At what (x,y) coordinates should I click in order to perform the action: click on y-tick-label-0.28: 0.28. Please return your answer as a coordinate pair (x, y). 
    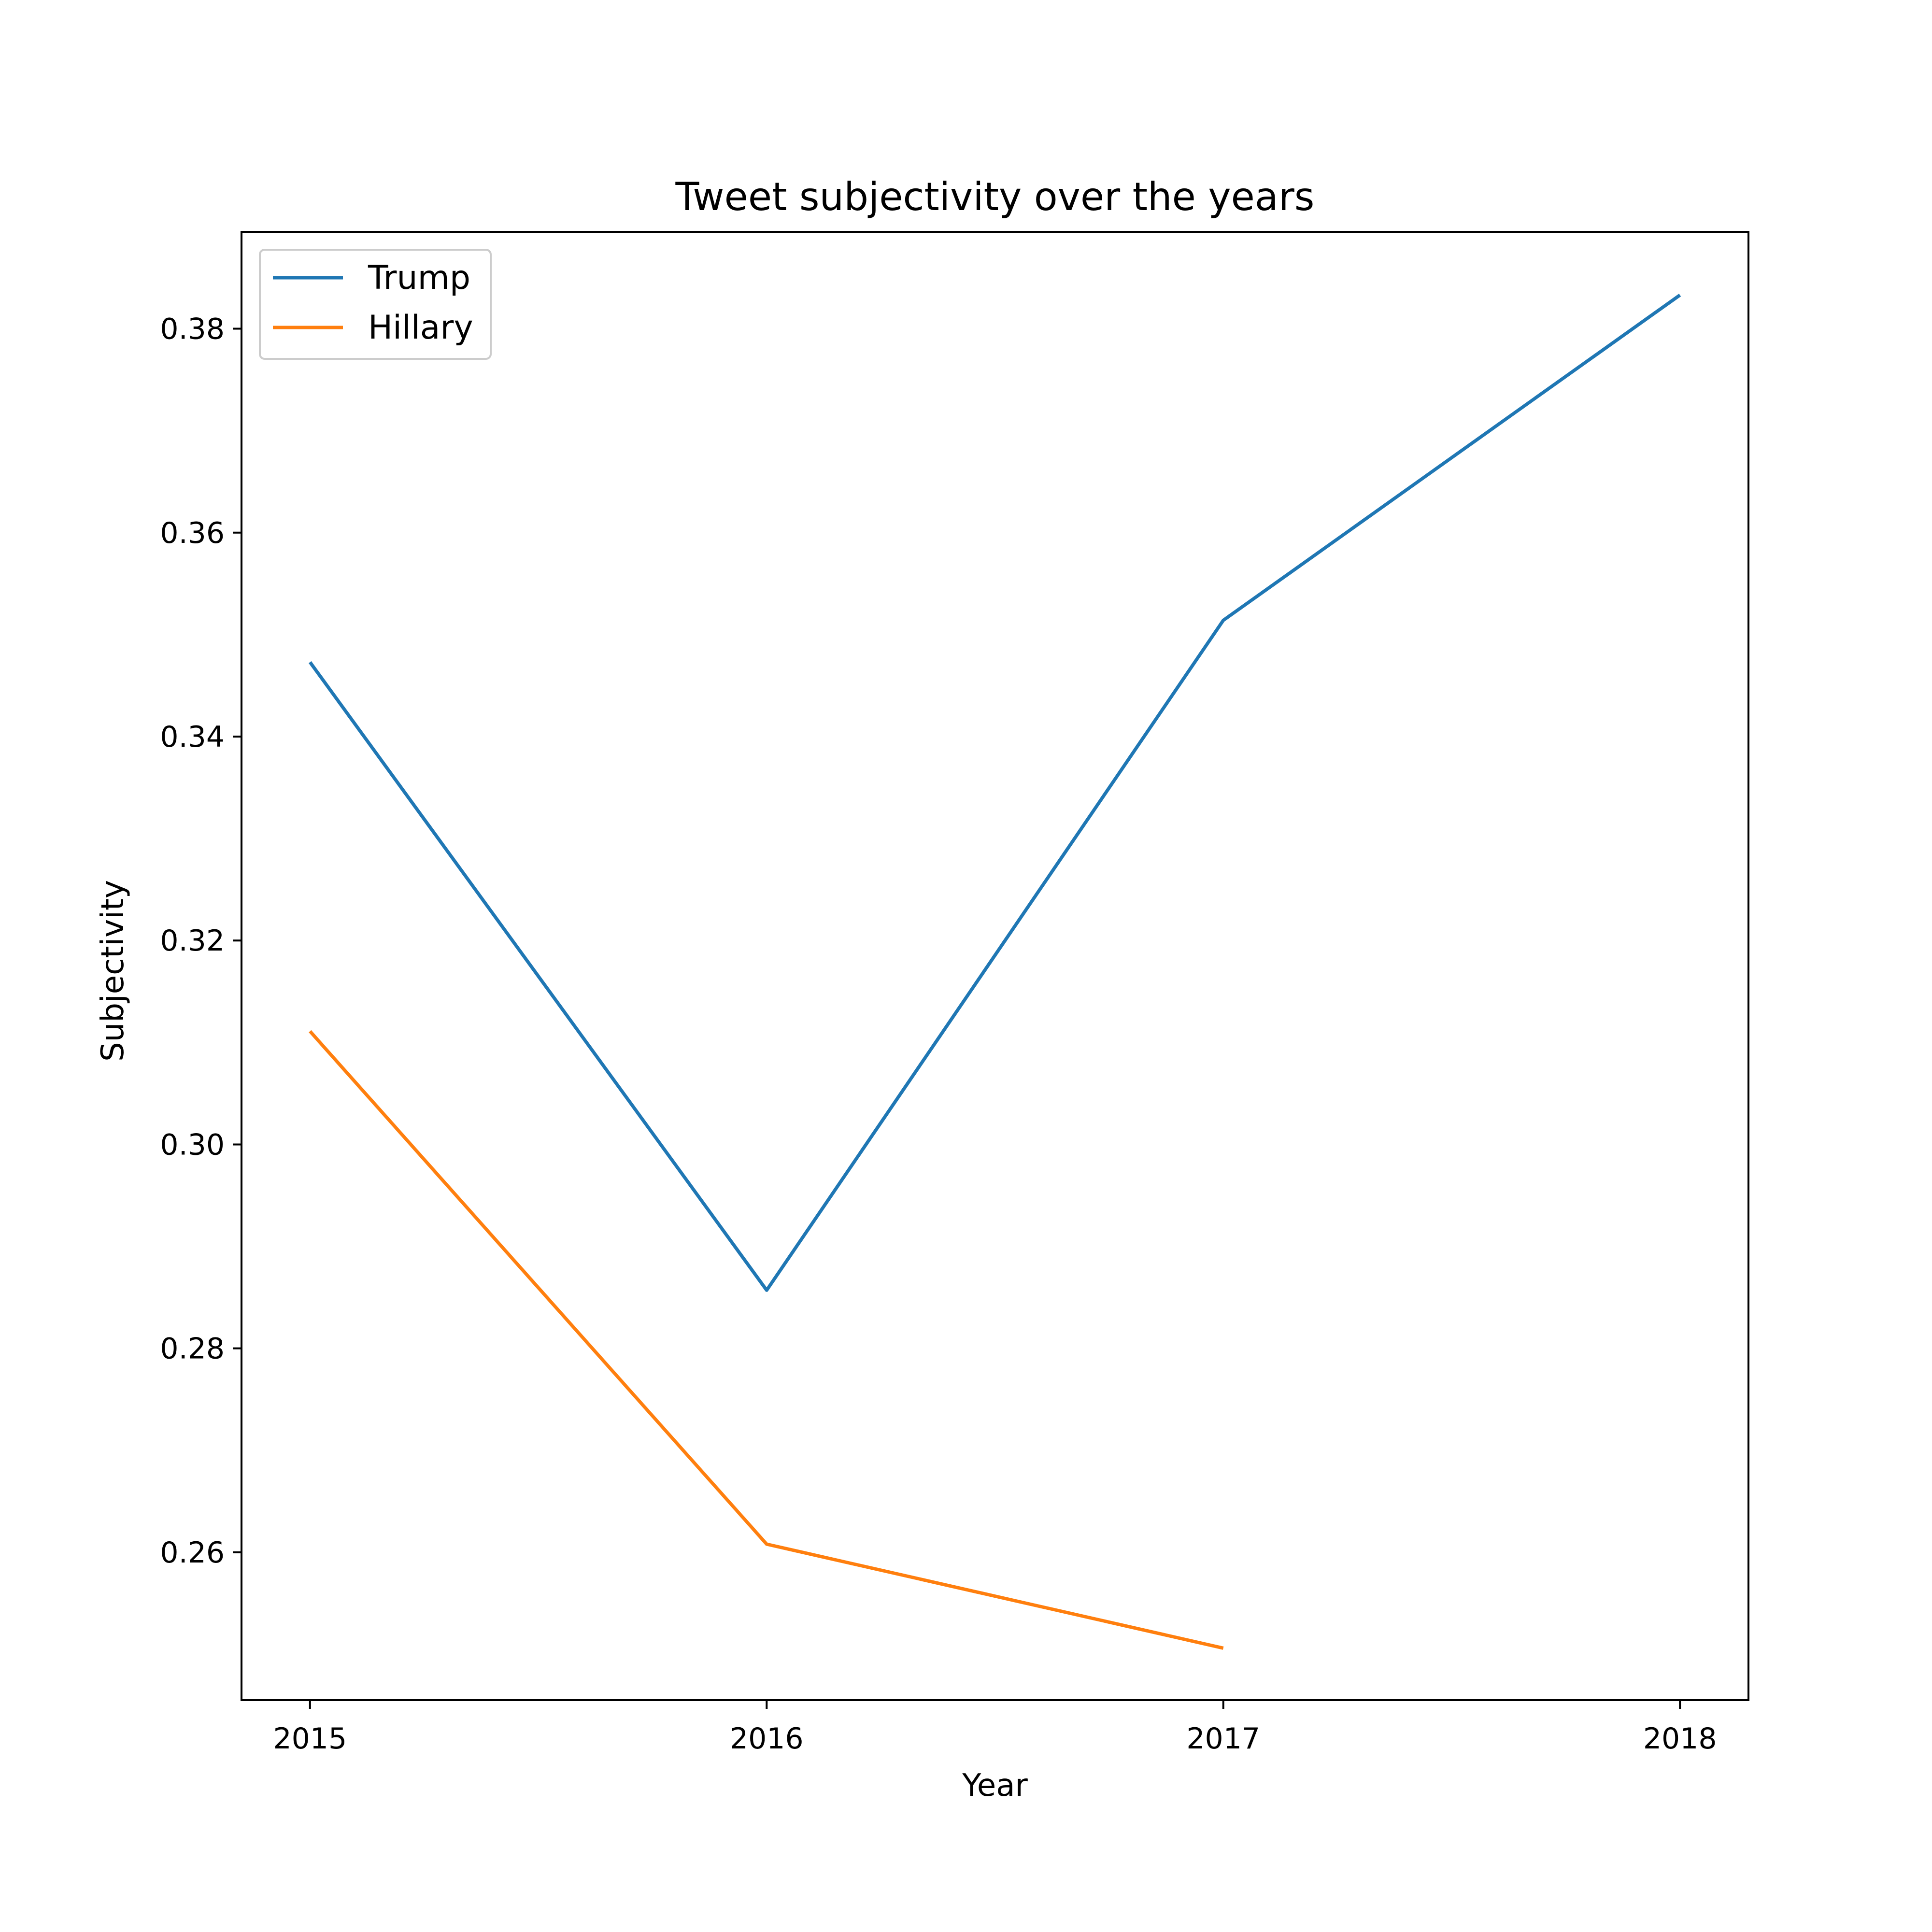
    Looking at the image, I should click on (192, 1349).